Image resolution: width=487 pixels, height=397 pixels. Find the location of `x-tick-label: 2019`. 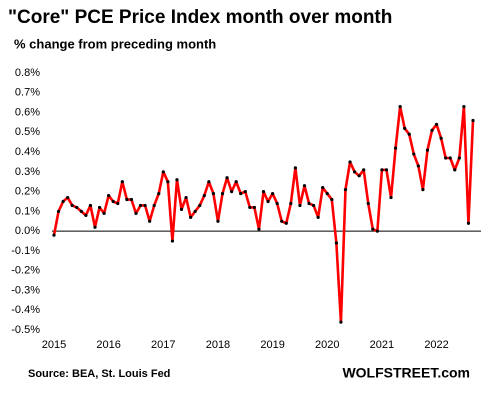

x-tick-label: 2019 is located at coordinates (272, 345).